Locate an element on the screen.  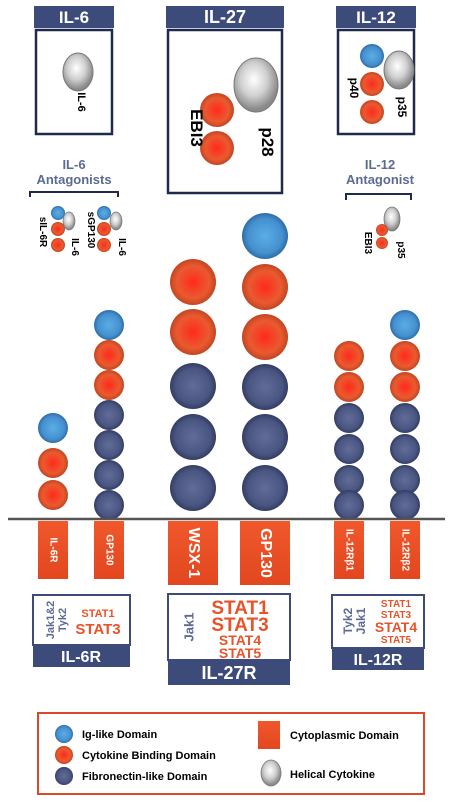
il6-helix-b-icon is located at coordinates (116, 221).